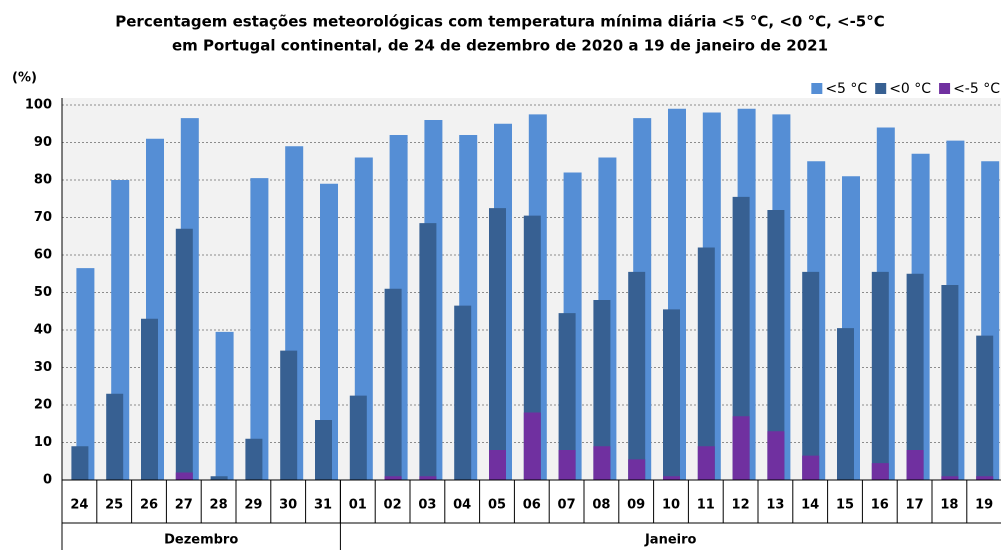 This screenshot has height=550, width=1001. What do you see at coordinates (253, 505) in the screenshot?
I see `x-tick-label: 29` at bounding box center [253, 505].